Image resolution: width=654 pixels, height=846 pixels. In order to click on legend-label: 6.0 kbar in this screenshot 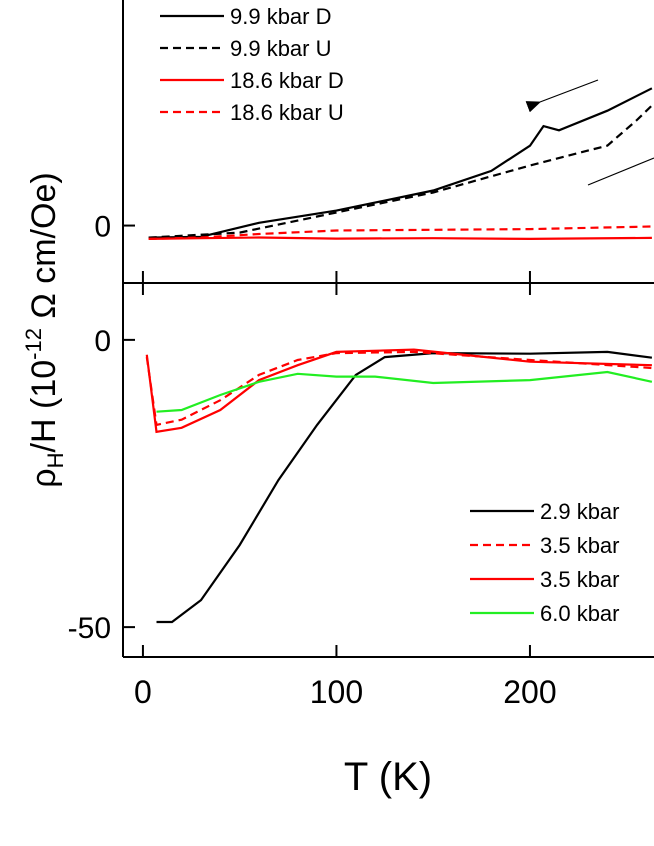, I will do `click(580, 613)`.